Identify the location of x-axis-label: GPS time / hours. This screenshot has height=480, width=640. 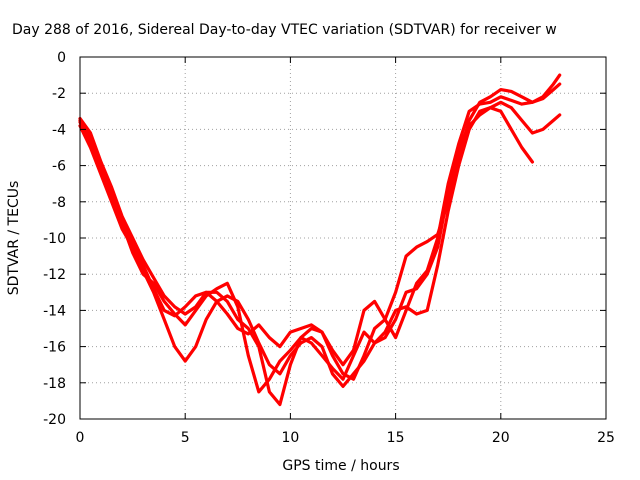
(340, 466).